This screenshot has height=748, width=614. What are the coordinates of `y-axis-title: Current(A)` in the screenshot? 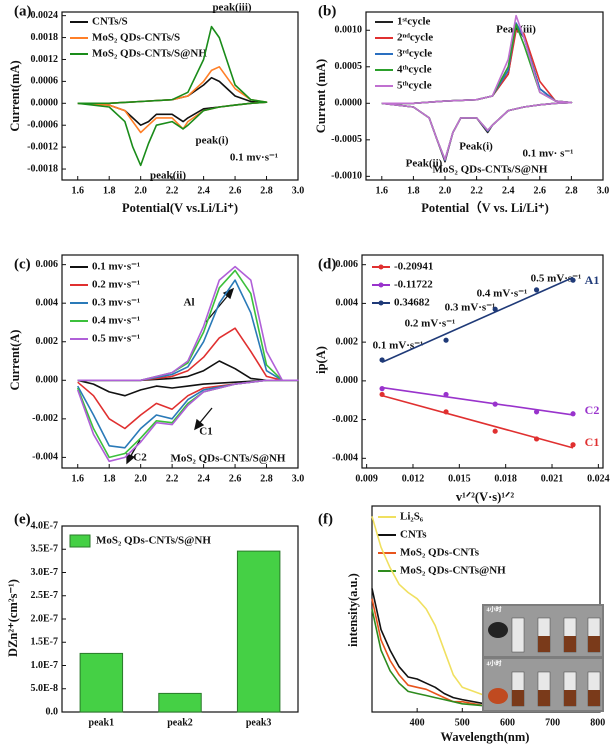 It's located at (15, 360).